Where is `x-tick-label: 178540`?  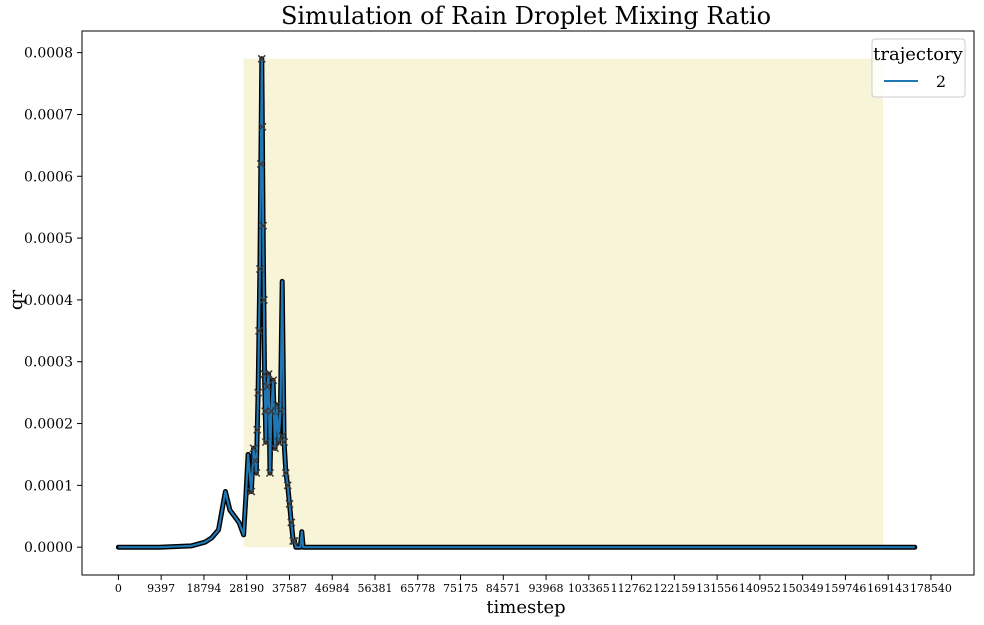
x-tick-label: 178540 is located at coordinates (931, 588).